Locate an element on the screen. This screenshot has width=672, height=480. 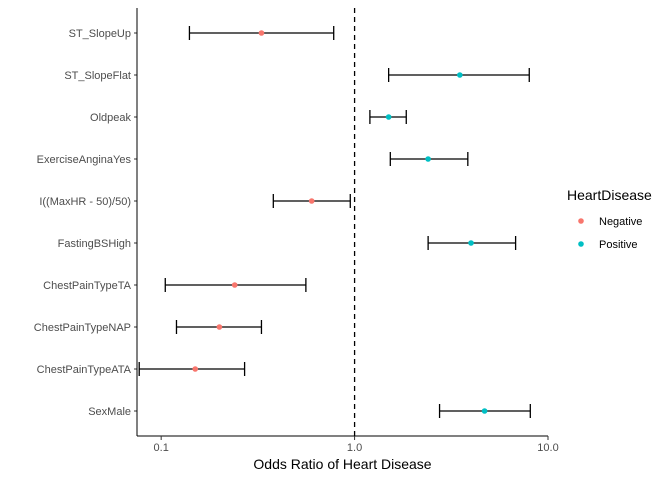
legend-title: HeartDisease is located at coordinates (609, 195).